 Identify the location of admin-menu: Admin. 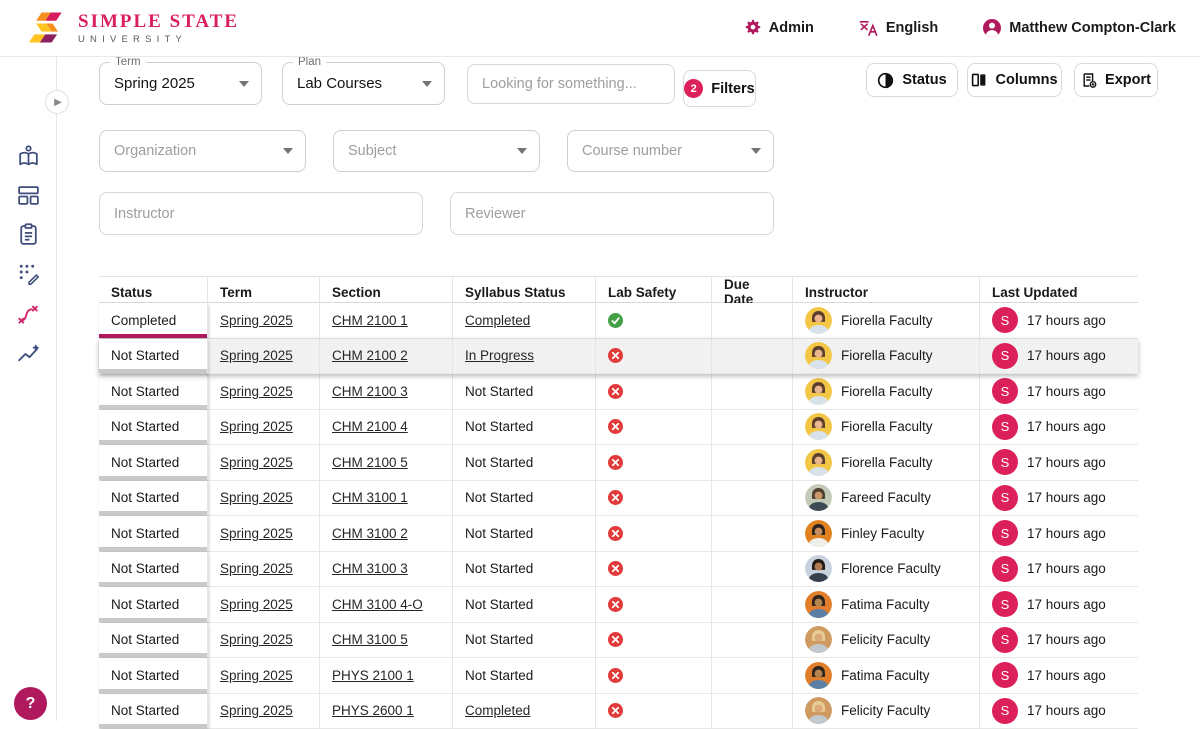
(779, 28).